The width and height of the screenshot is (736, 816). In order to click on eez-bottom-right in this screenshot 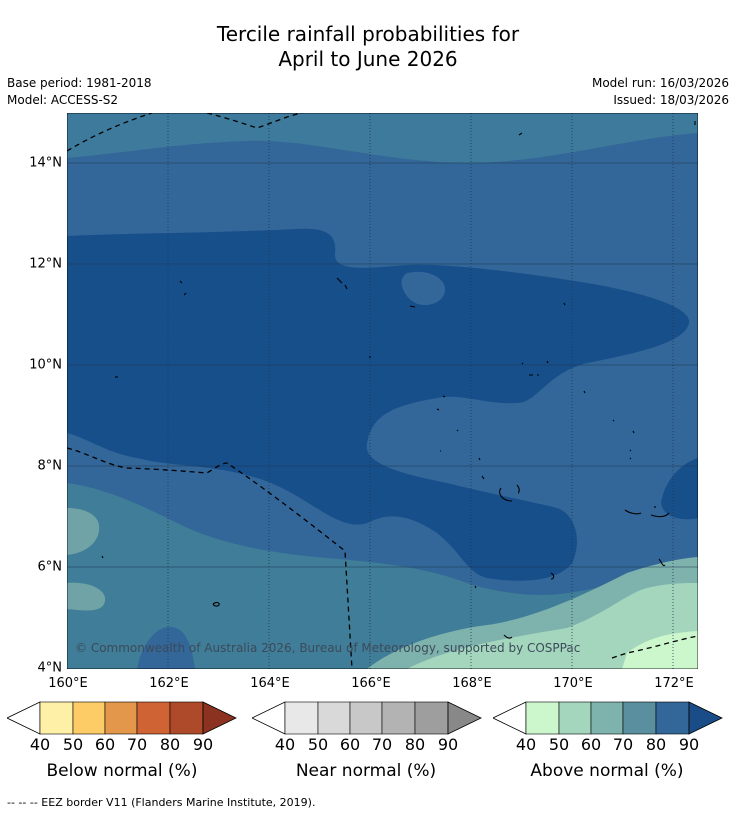, I will do `click(655, 647)`.